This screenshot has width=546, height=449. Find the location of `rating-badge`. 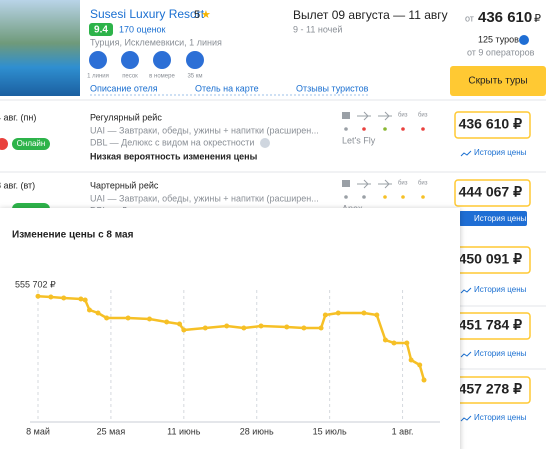

rating-badge is located at coordinates (101, 29).